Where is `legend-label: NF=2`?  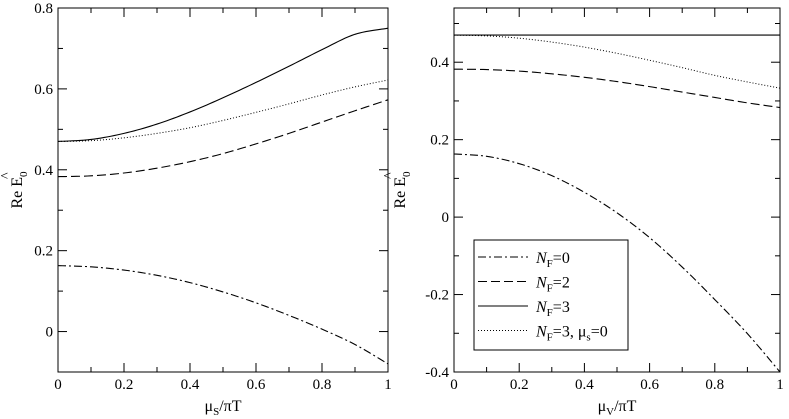
legend-label: NF=2 is located at coordinates (552, 285).